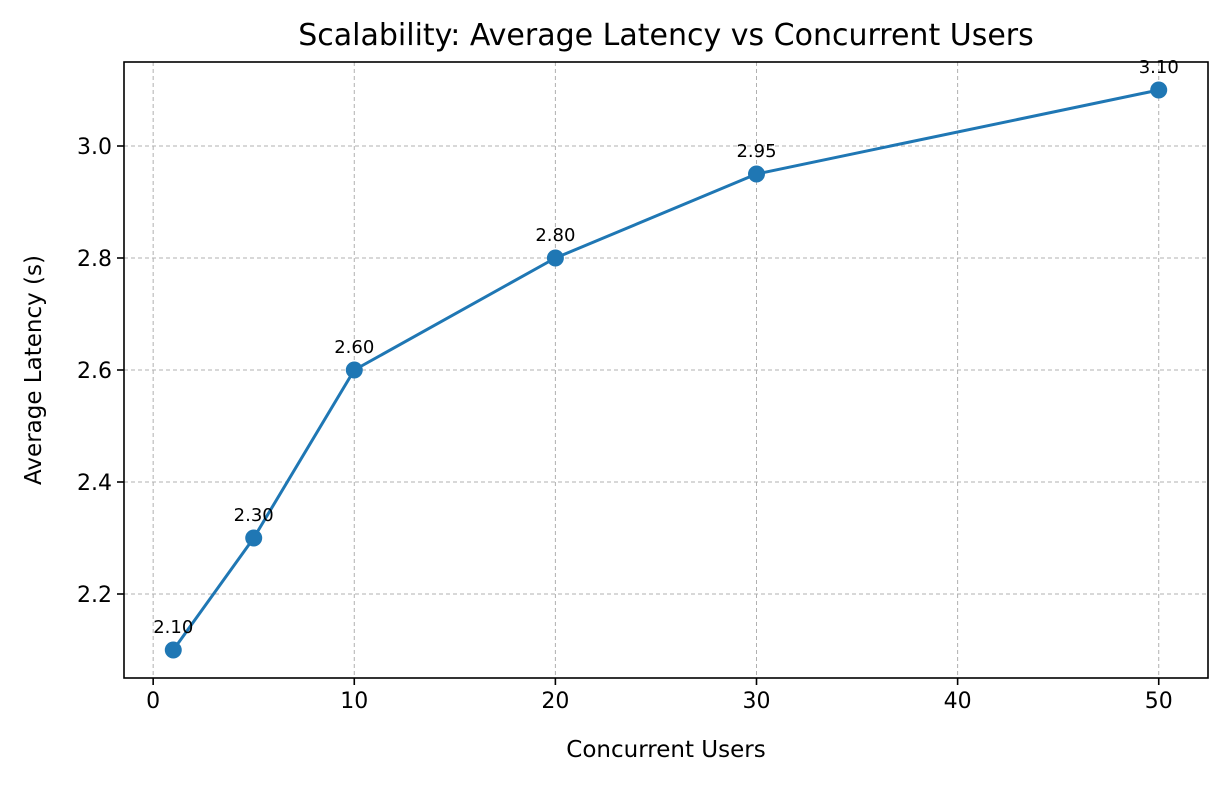 Image resolution: width=1227 pixels, height=785 pixels. I want to click on y-tick-label: 2.2, so click(94, 595).